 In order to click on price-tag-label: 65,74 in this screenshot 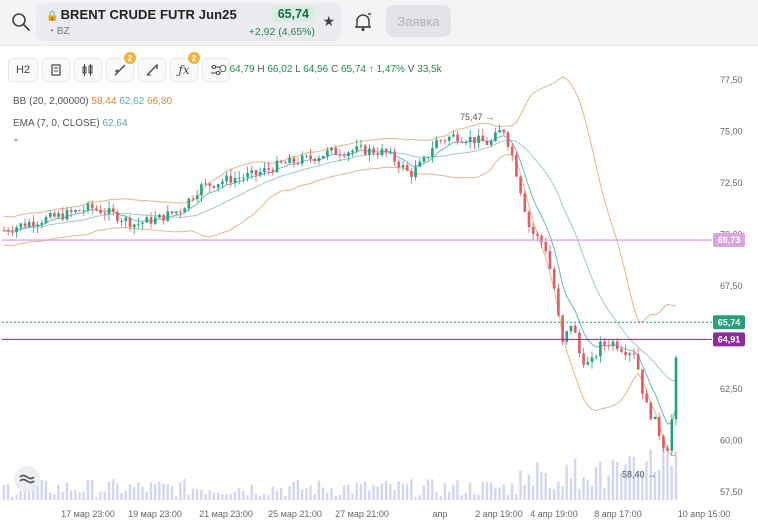, I will do `click(729, 322)`.